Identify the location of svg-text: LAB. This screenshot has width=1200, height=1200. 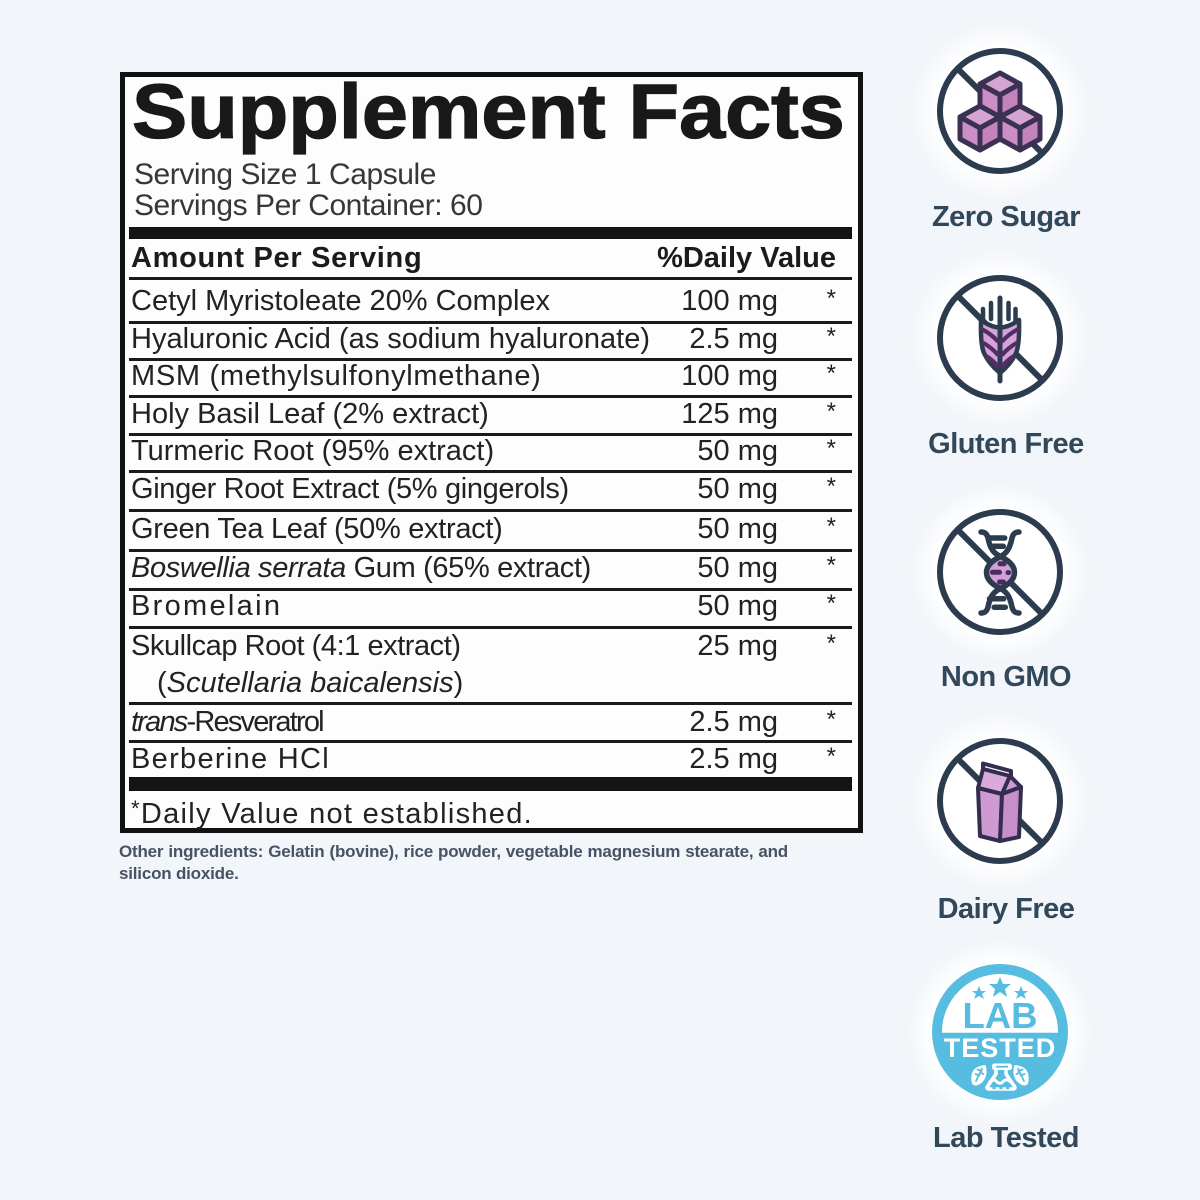
(999, 1015).